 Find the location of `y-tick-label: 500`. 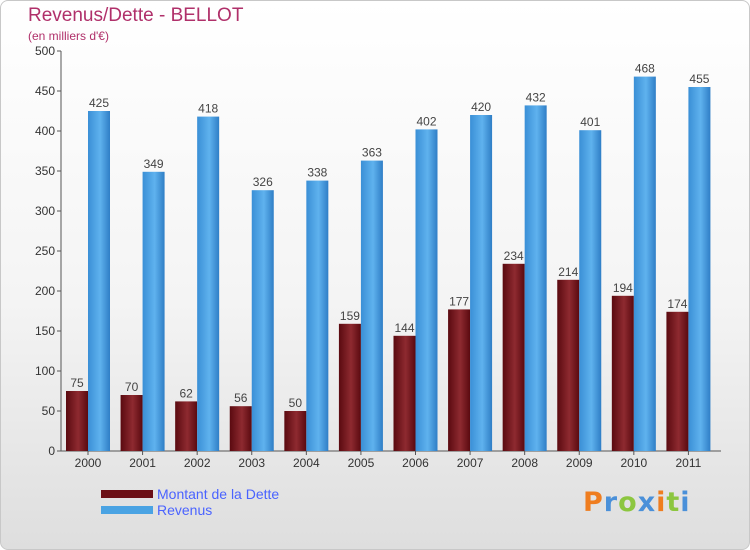

y-tick-label: 500 is located at coordinates (45, 51).